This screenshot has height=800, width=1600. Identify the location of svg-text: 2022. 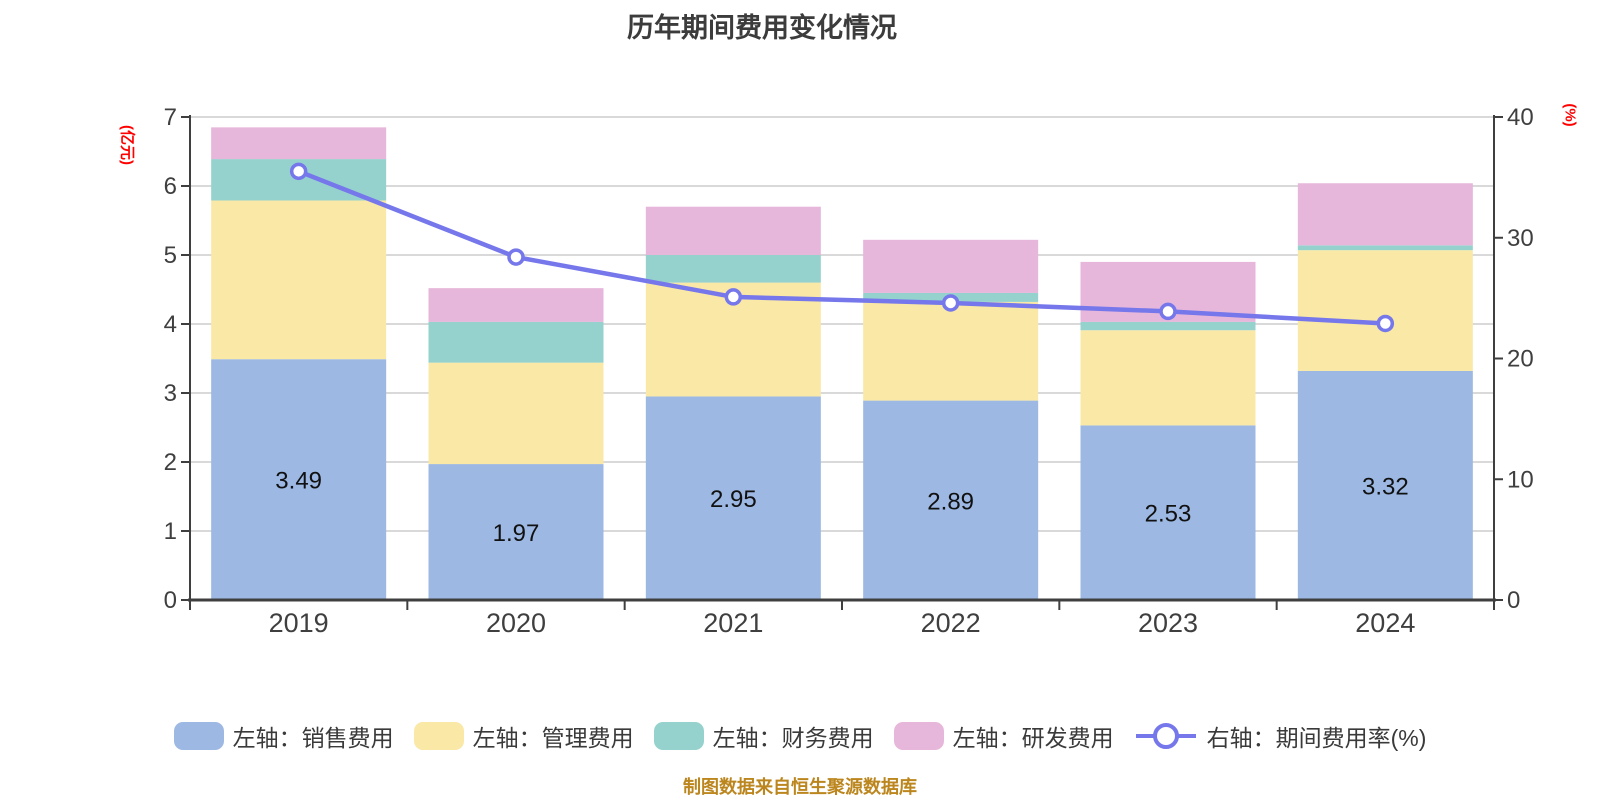
(951, 623).